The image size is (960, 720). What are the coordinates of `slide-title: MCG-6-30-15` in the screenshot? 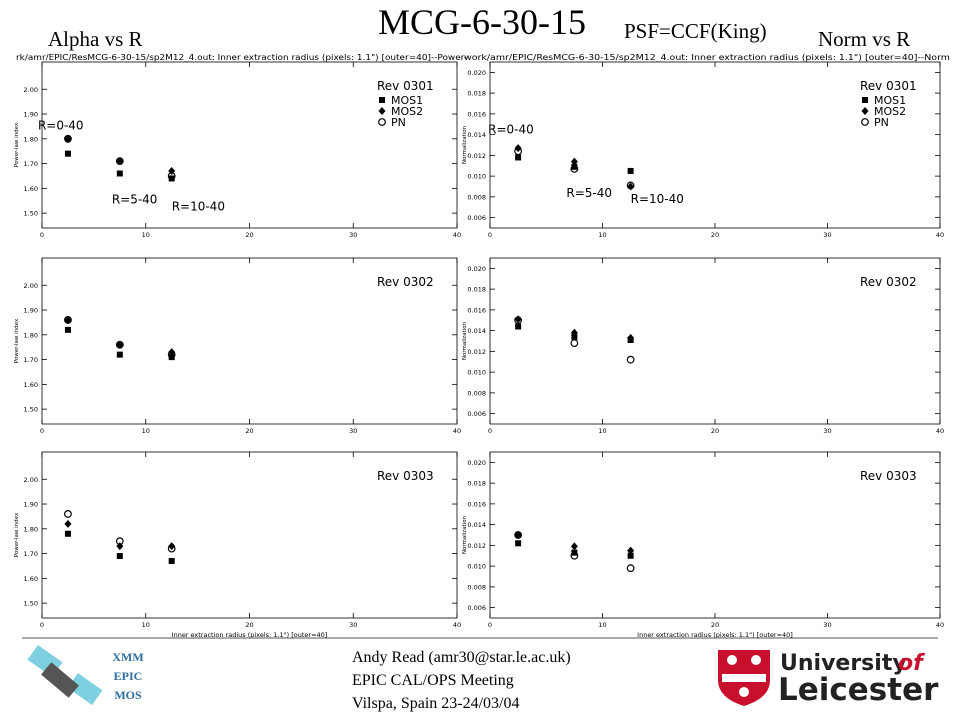 It's located at (482, 22).